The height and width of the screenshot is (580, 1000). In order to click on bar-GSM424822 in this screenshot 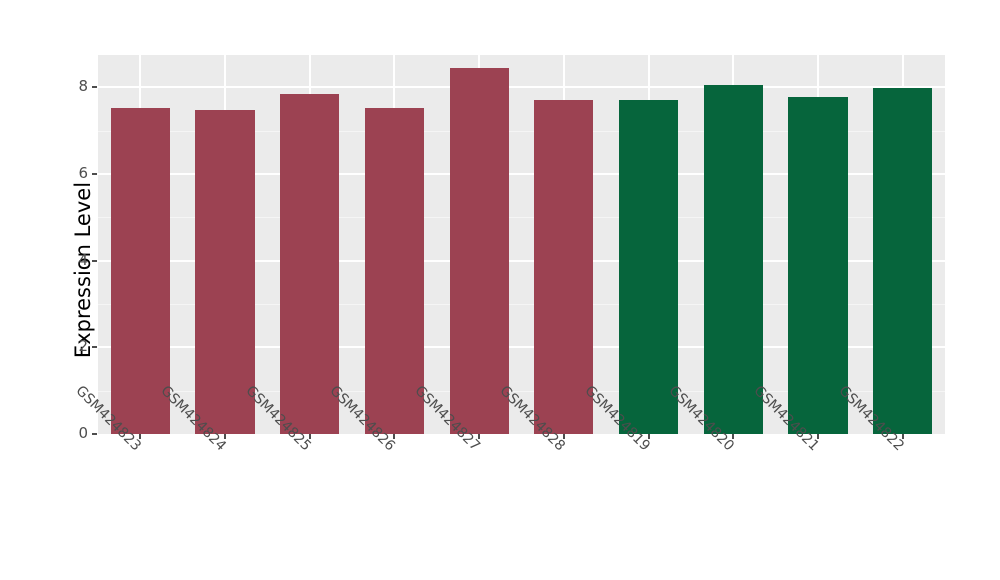, I will do `click(903, 260)`.